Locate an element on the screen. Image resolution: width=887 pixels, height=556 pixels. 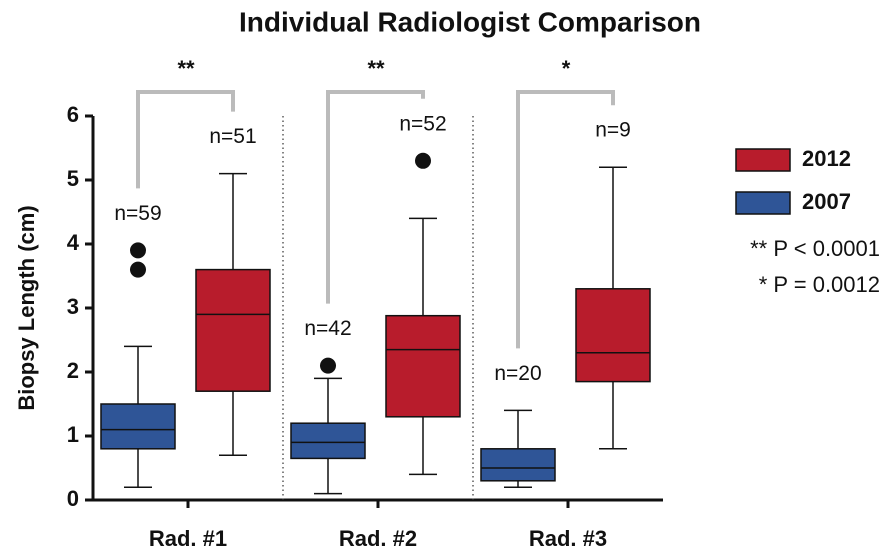
legend-label: 2012 is located at coordinates (826, 158).